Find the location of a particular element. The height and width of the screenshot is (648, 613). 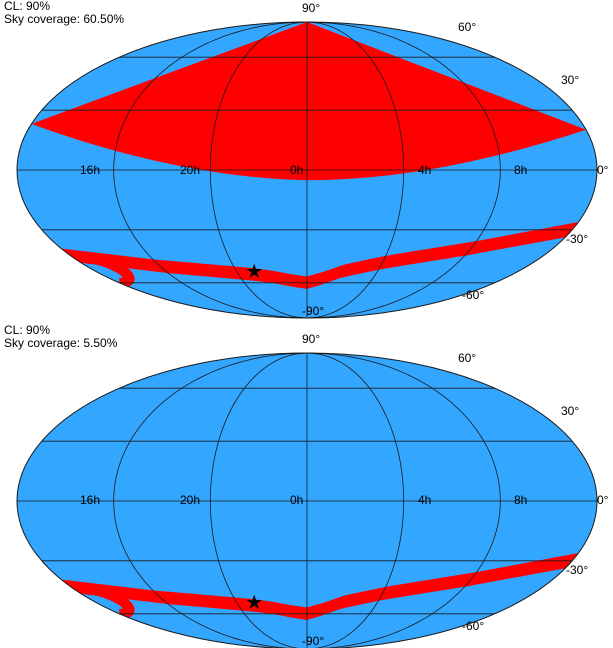

sky-coverage: Sky coverage: 60.50% is located at coordinates (64, 19).